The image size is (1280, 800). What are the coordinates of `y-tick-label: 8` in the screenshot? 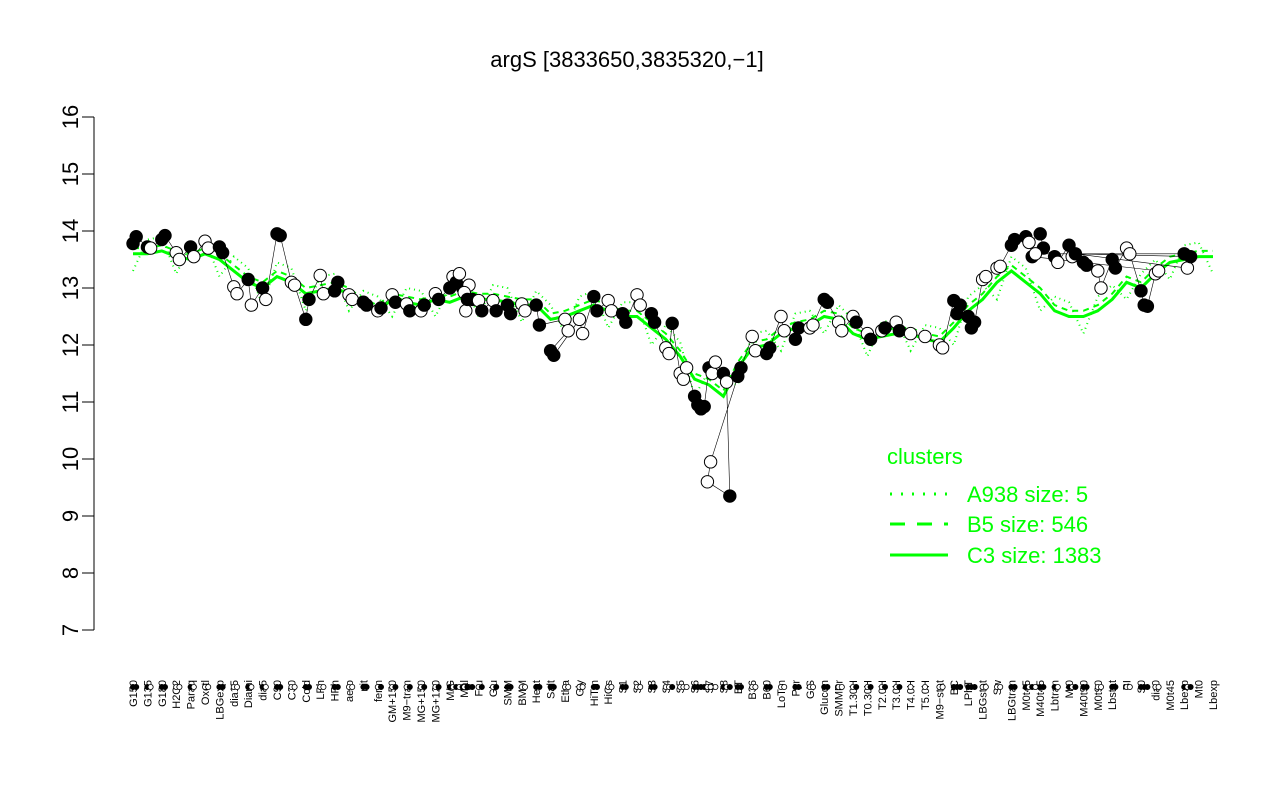 It's located at (70, 573).